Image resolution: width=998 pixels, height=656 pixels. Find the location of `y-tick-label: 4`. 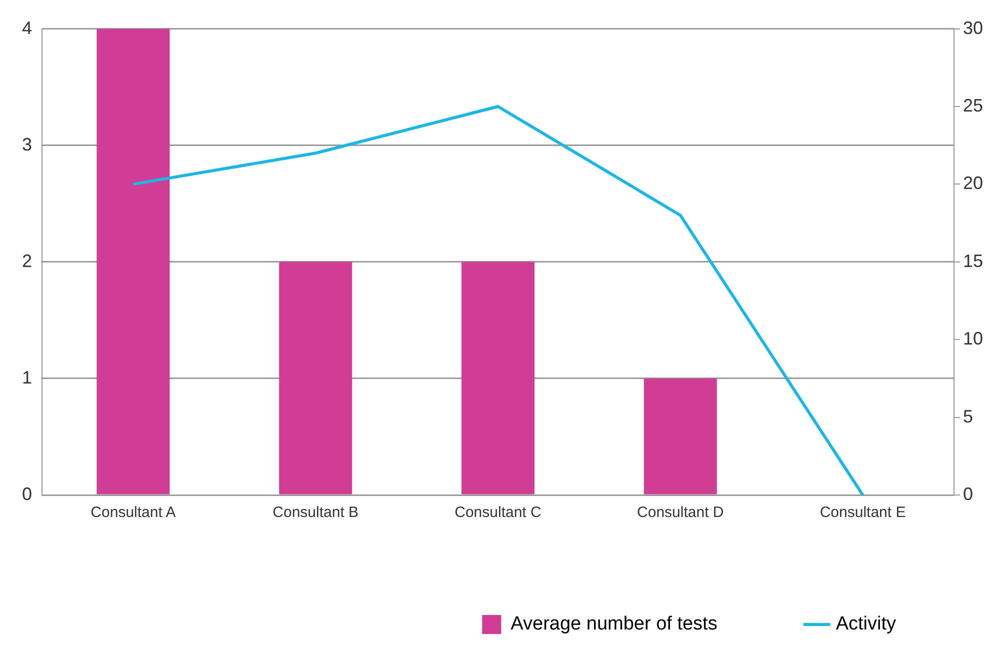

y-tick-label: 4 is located at coordinates (27, 28).